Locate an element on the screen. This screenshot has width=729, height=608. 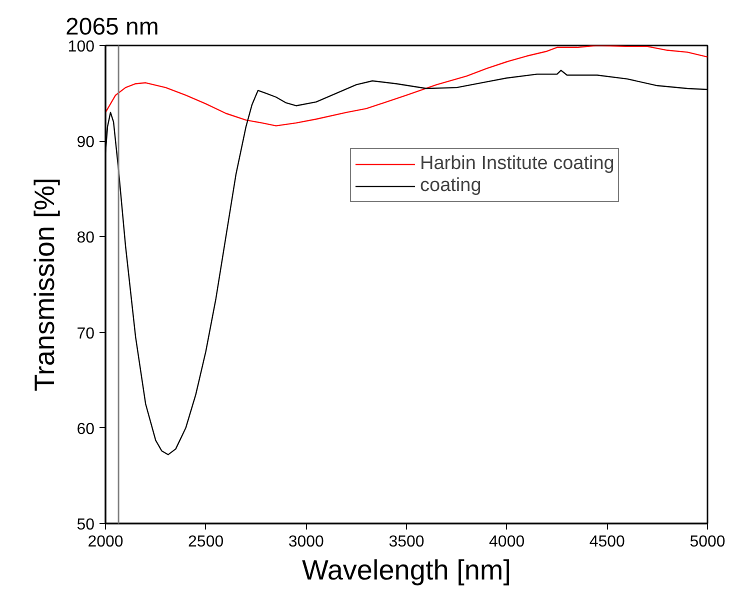
y-tick-label: 90 is located at coordinates (85, 143).